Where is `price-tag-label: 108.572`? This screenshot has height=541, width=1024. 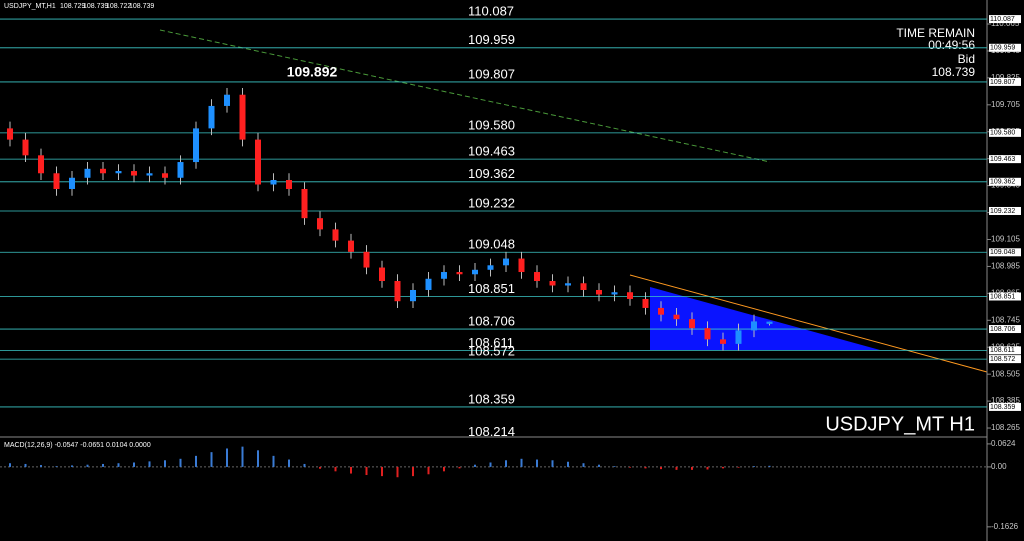
price-tag-label: 108.572 is located at coordinates (1002, 359).